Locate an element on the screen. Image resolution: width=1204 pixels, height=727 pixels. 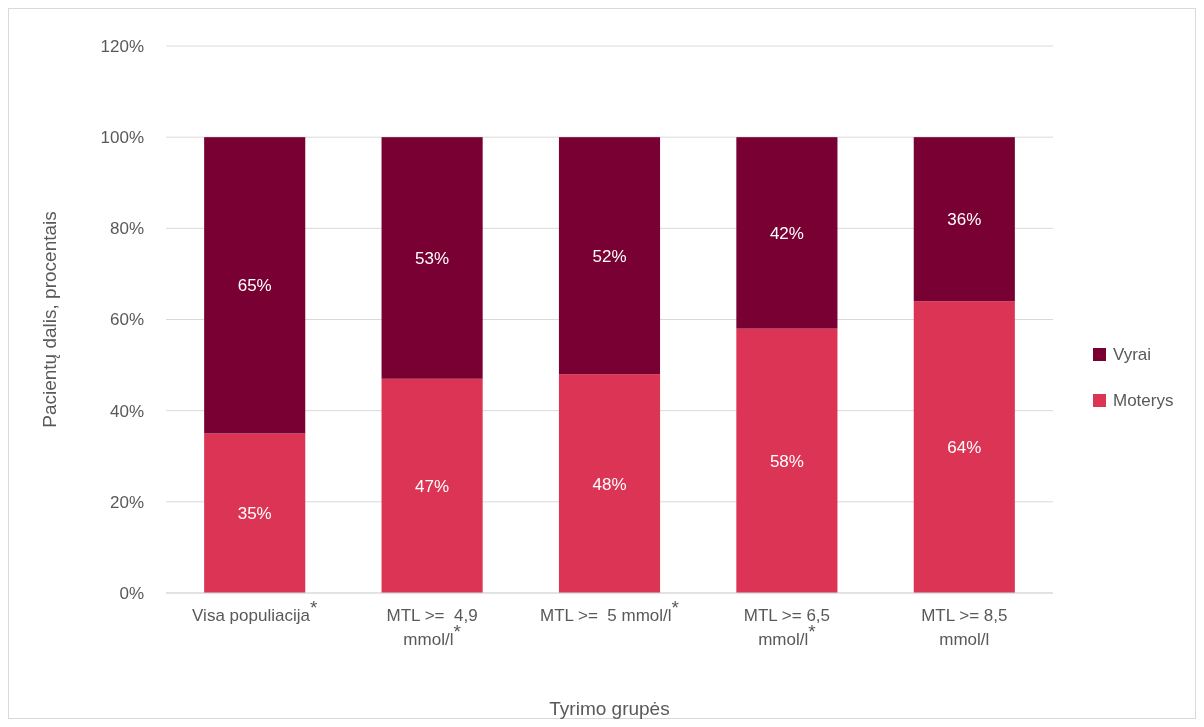
x-tick-label: MTL >= 8,5 mmol/l is located at coordinates (964, 627).